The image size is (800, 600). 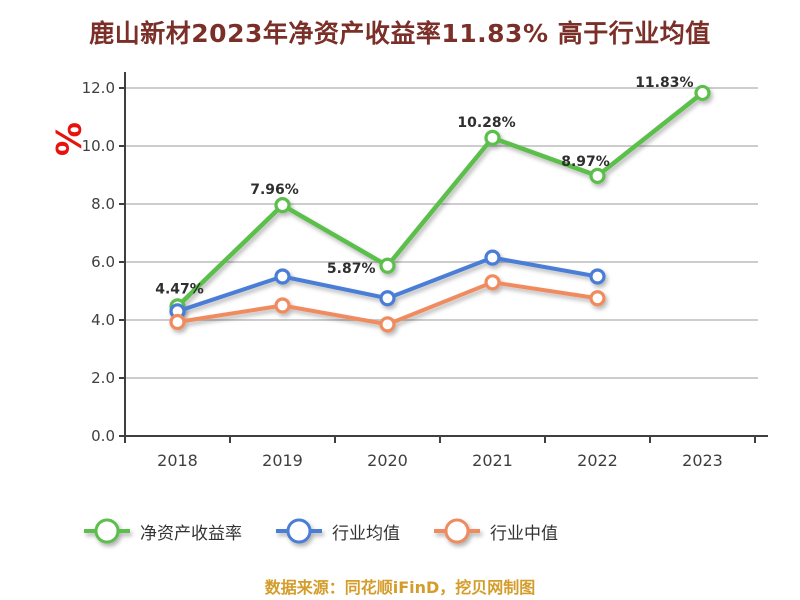 What do you see at coordinates (492, 460) in the screenshot?
I see `x-tick-label: 2021` at bounding box center [492, 460].